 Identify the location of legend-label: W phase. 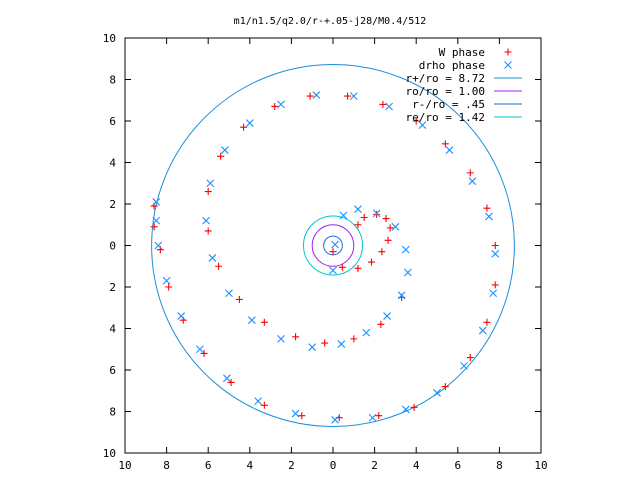
(462, 52).